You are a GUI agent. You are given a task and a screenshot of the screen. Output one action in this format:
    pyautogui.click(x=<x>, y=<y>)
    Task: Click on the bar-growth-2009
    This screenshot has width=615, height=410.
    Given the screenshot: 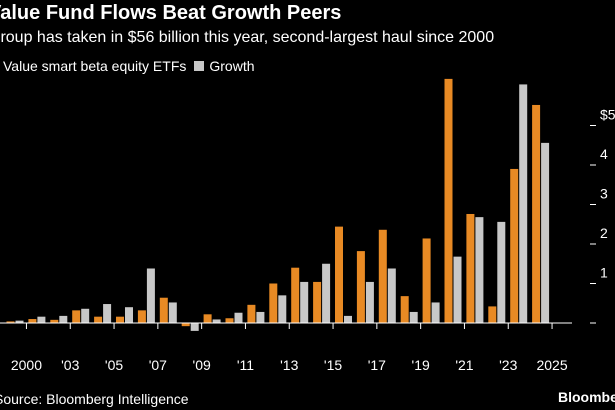 What is the action you would take?
    pyautogui.click(x=216, y=321)
    